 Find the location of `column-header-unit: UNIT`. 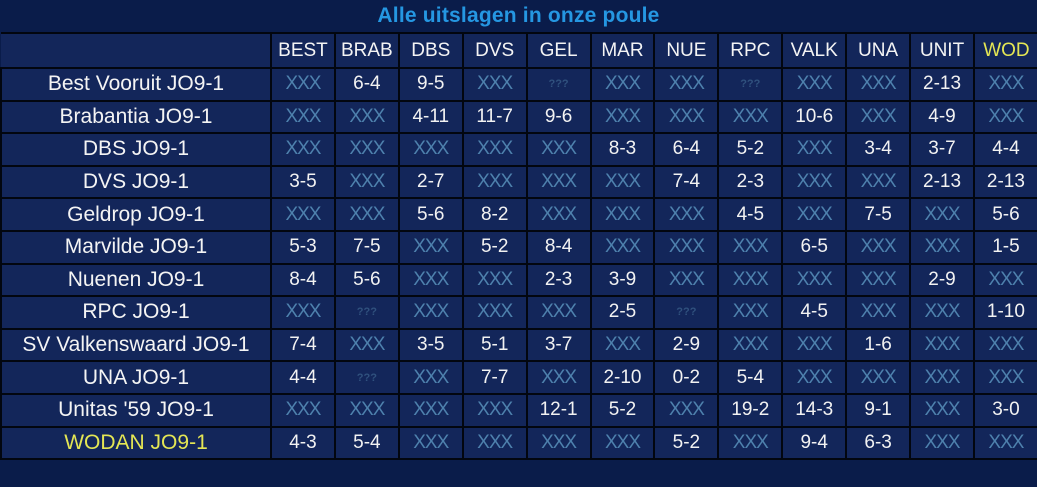

column-header-unit: UNIT is located at coordinates (942, 50).